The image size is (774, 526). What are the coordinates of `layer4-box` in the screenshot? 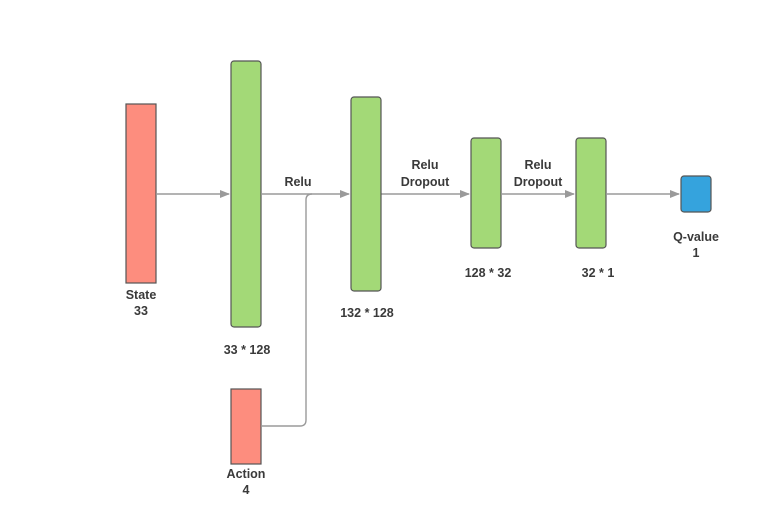 It's located at (591, 193).